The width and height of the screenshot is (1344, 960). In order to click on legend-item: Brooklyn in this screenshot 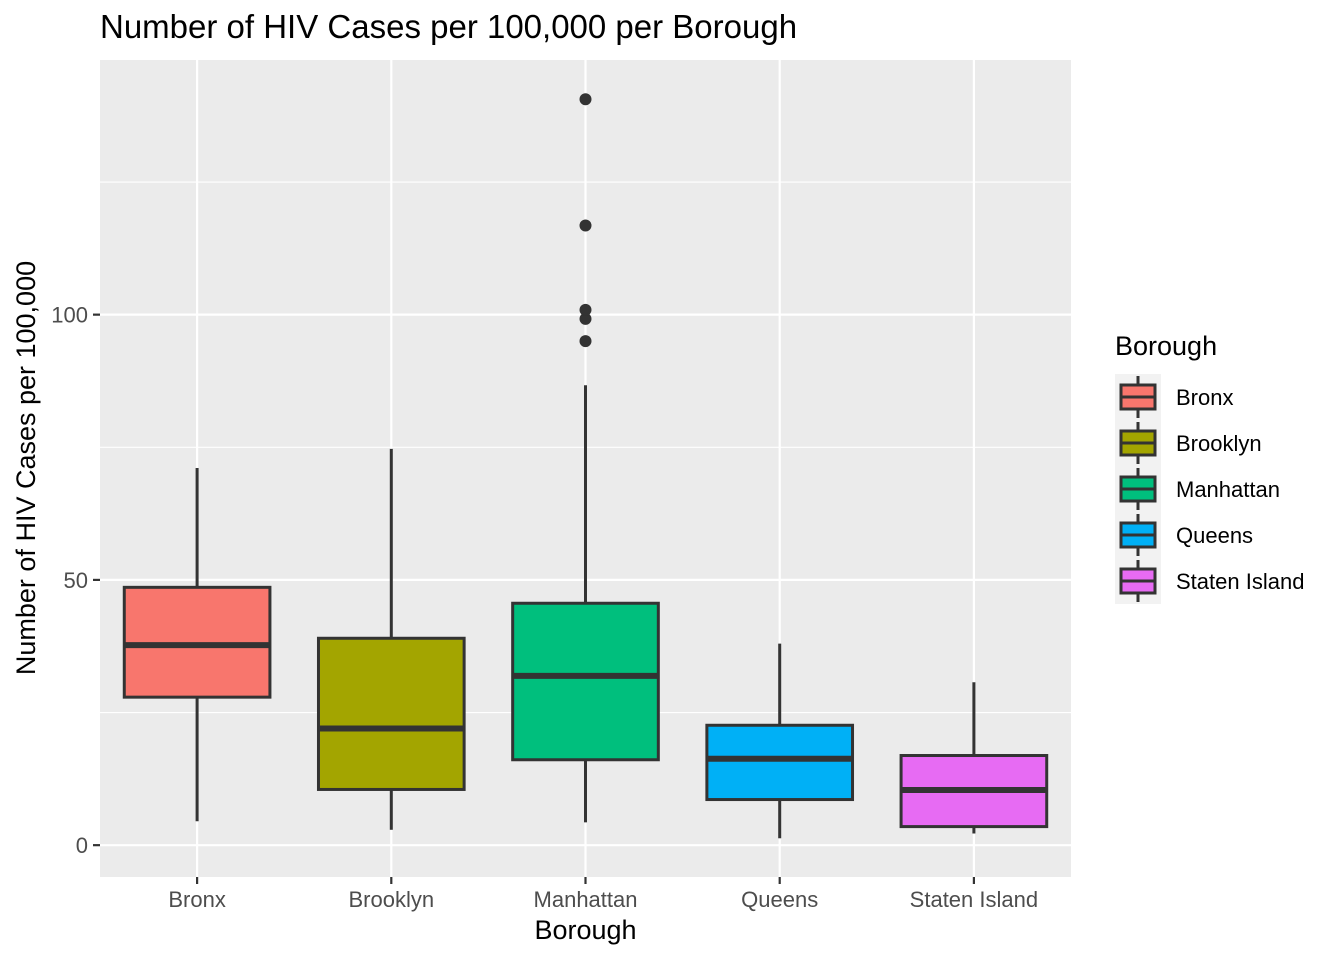, I will do `click(1190, 443)`.